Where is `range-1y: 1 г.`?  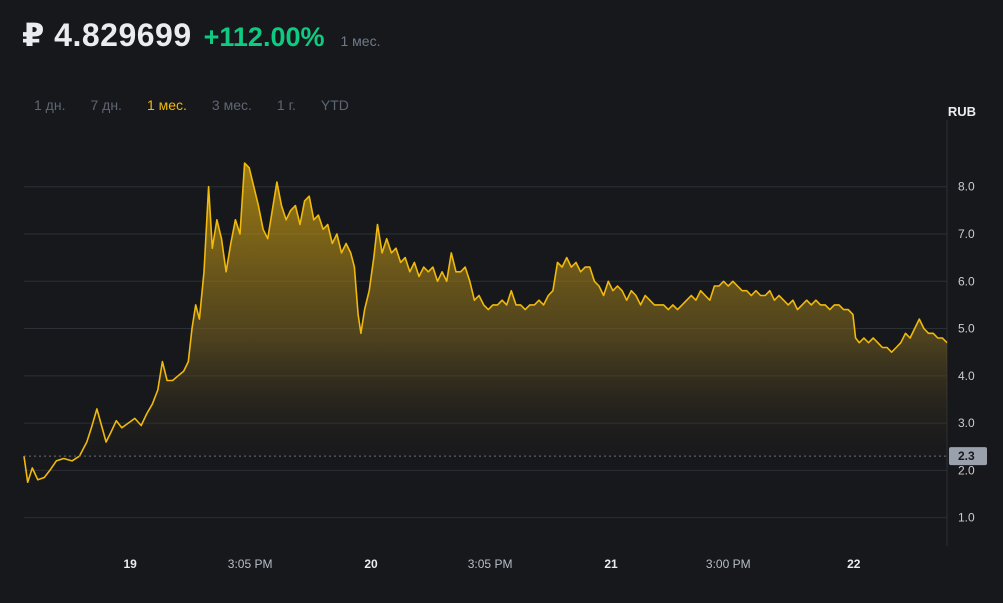
range-1y: 1 г. is located at coordinates (286, 105).